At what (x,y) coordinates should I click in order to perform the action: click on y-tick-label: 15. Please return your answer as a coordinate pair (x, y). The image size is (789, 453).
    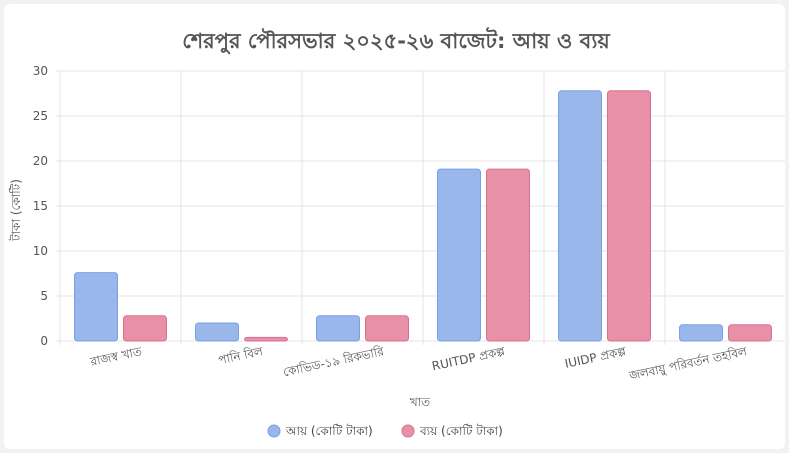
    Looking at the image, I should click on (40, 206).